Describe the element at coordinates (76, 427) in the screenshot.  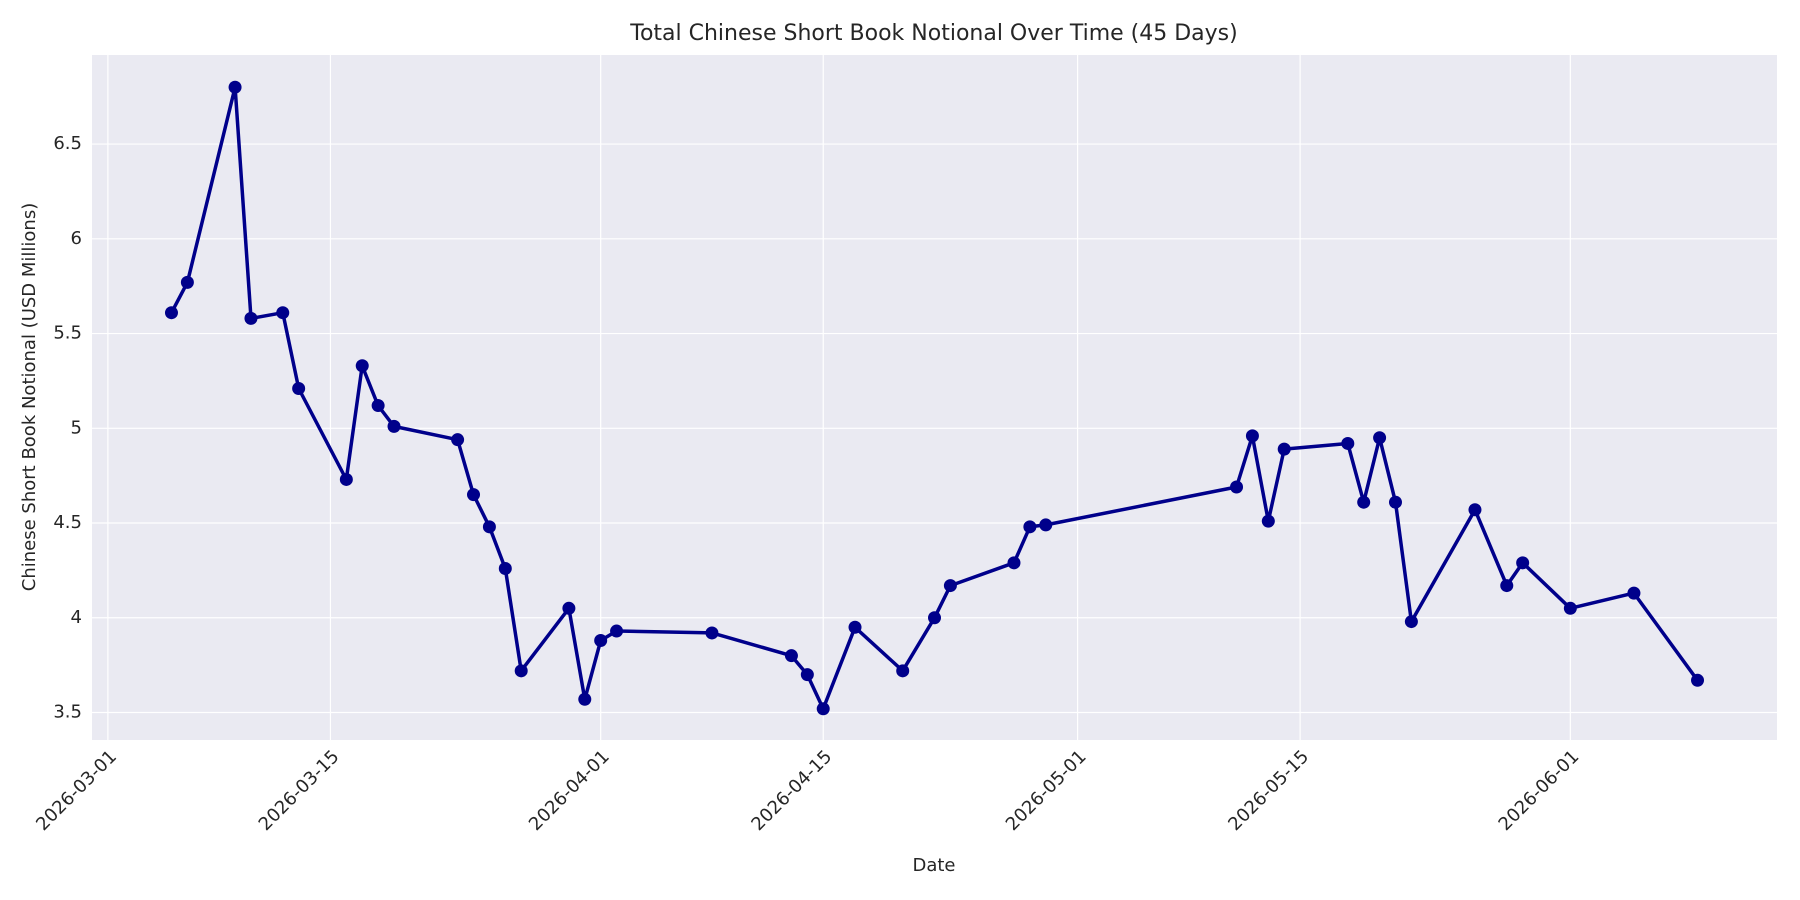
I see `y-tick-label: 5` at that location.